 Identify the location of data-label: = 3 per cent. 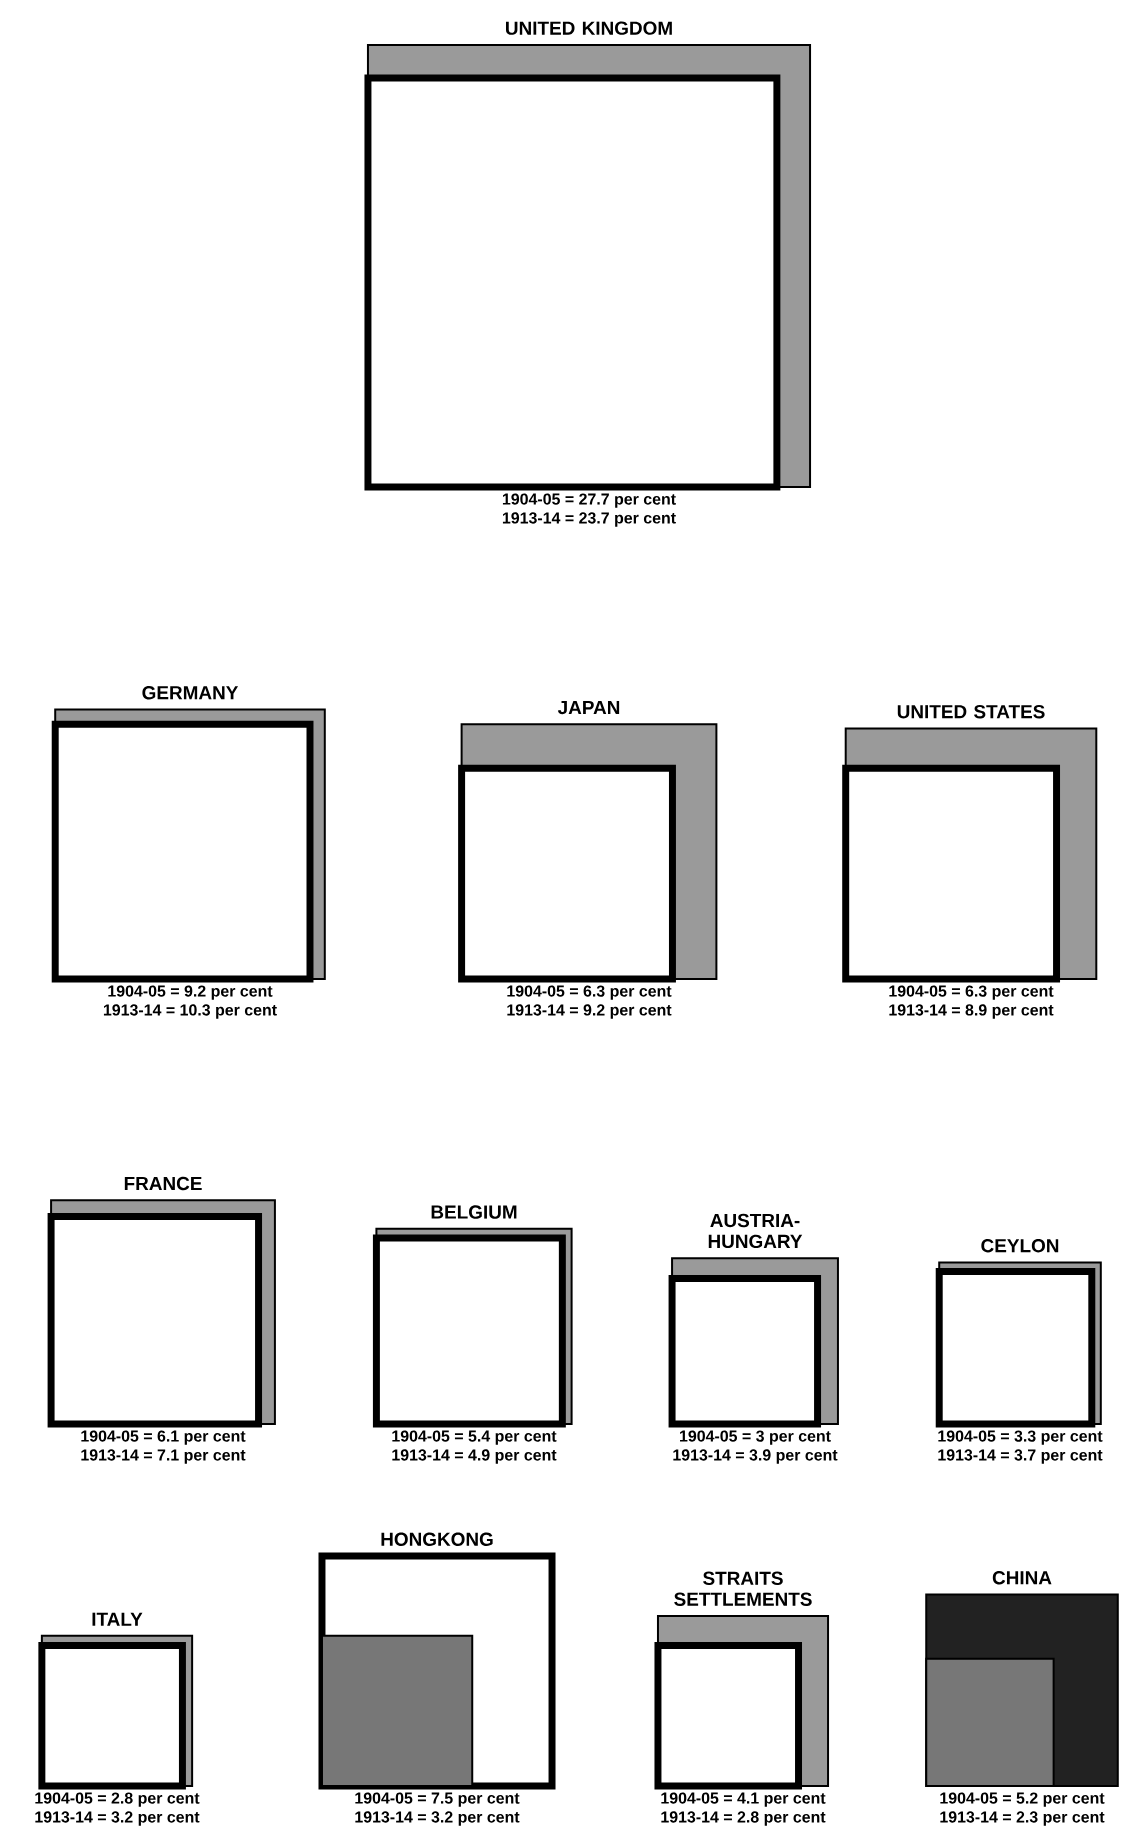
(786, 1437).